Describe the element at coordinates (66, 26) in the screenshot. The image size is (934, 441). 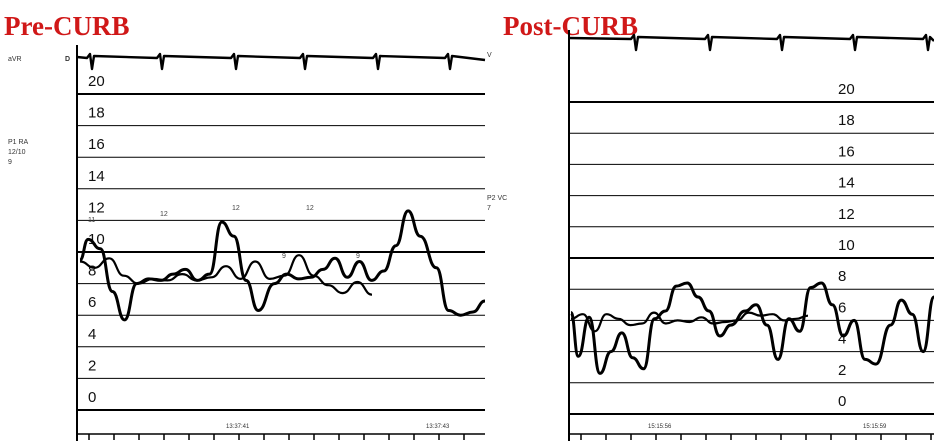
I see `pre-curb-title: Pre-CURB` at that location.